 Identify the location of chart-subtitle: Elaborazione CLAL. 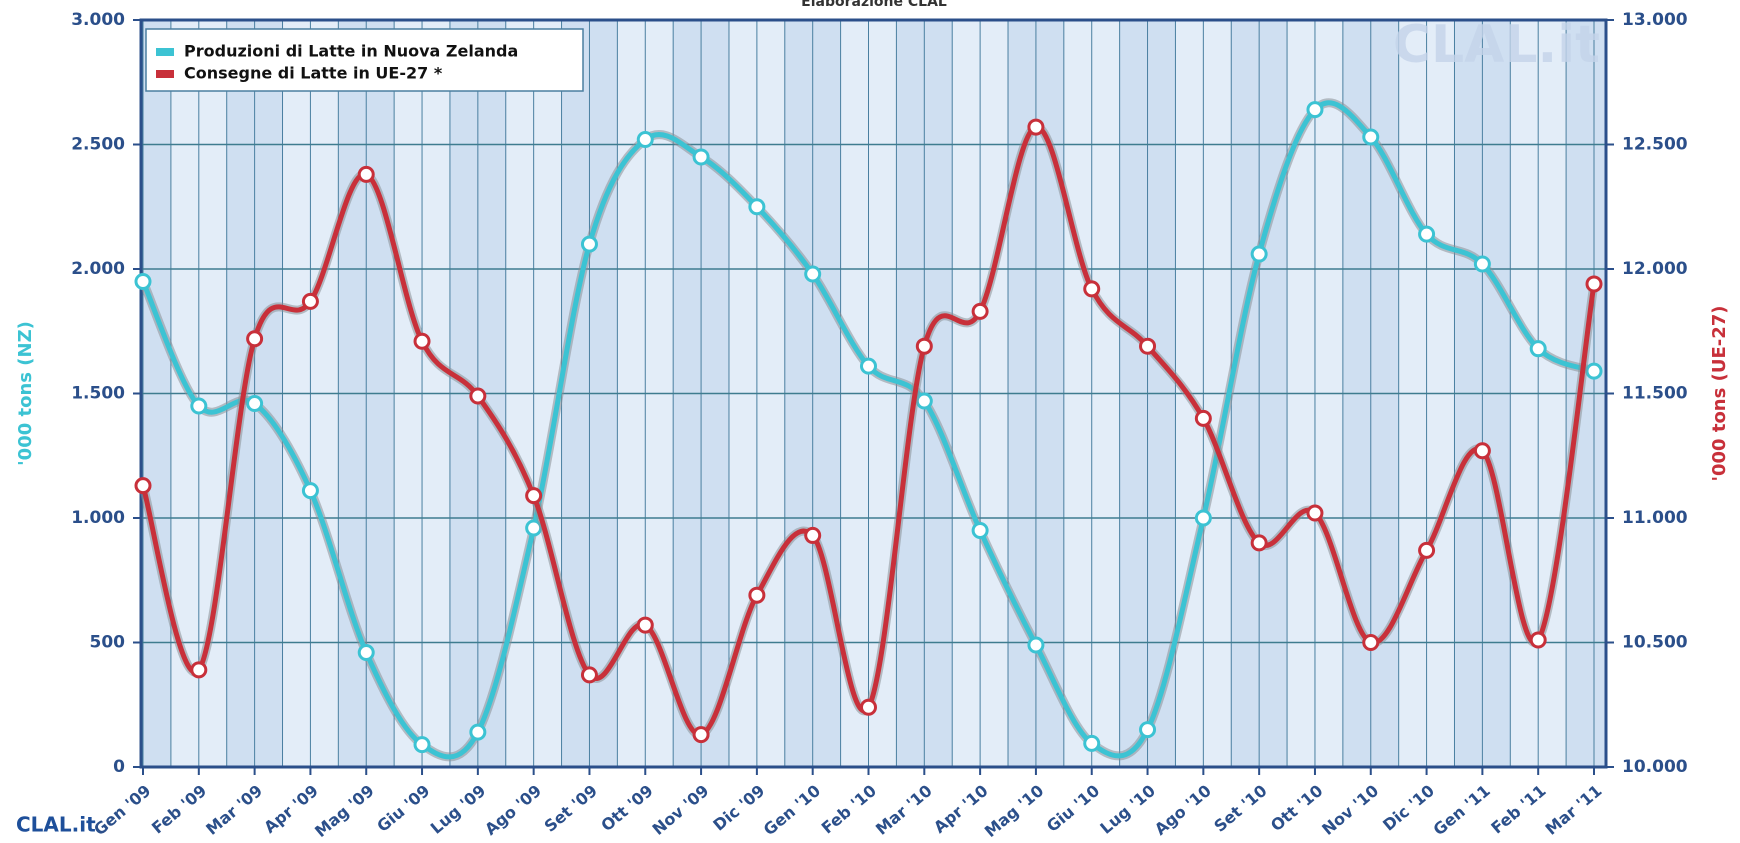
(874, 5).